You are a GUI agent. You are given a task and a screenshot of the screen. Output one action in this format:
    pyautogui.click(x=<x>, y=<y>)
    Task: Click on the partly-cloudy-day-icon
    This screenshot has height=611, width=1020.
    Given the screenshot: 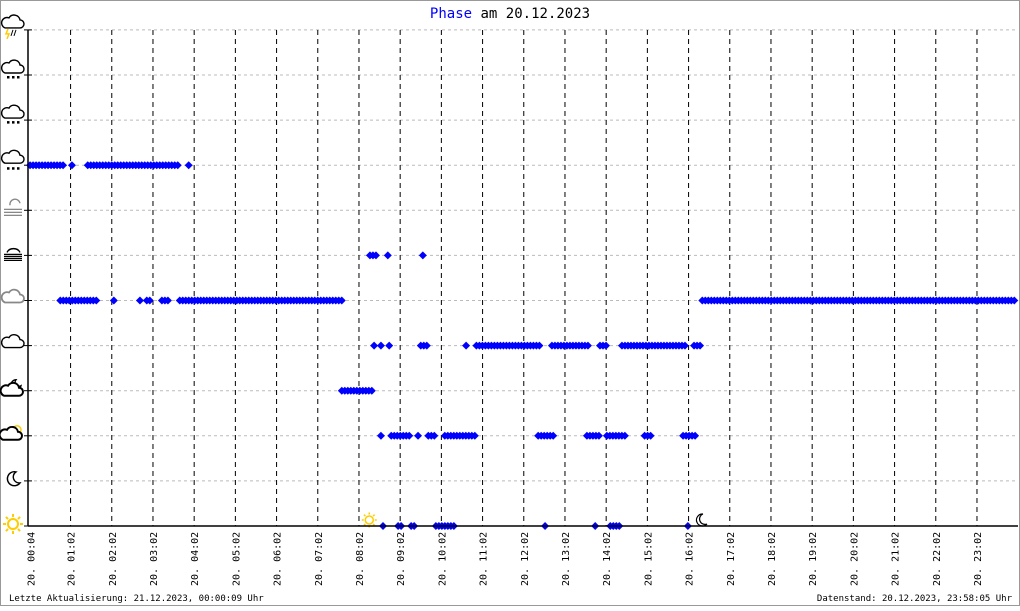 What is the action you would take?
    pyautogui.click(x=11, y=433)
    